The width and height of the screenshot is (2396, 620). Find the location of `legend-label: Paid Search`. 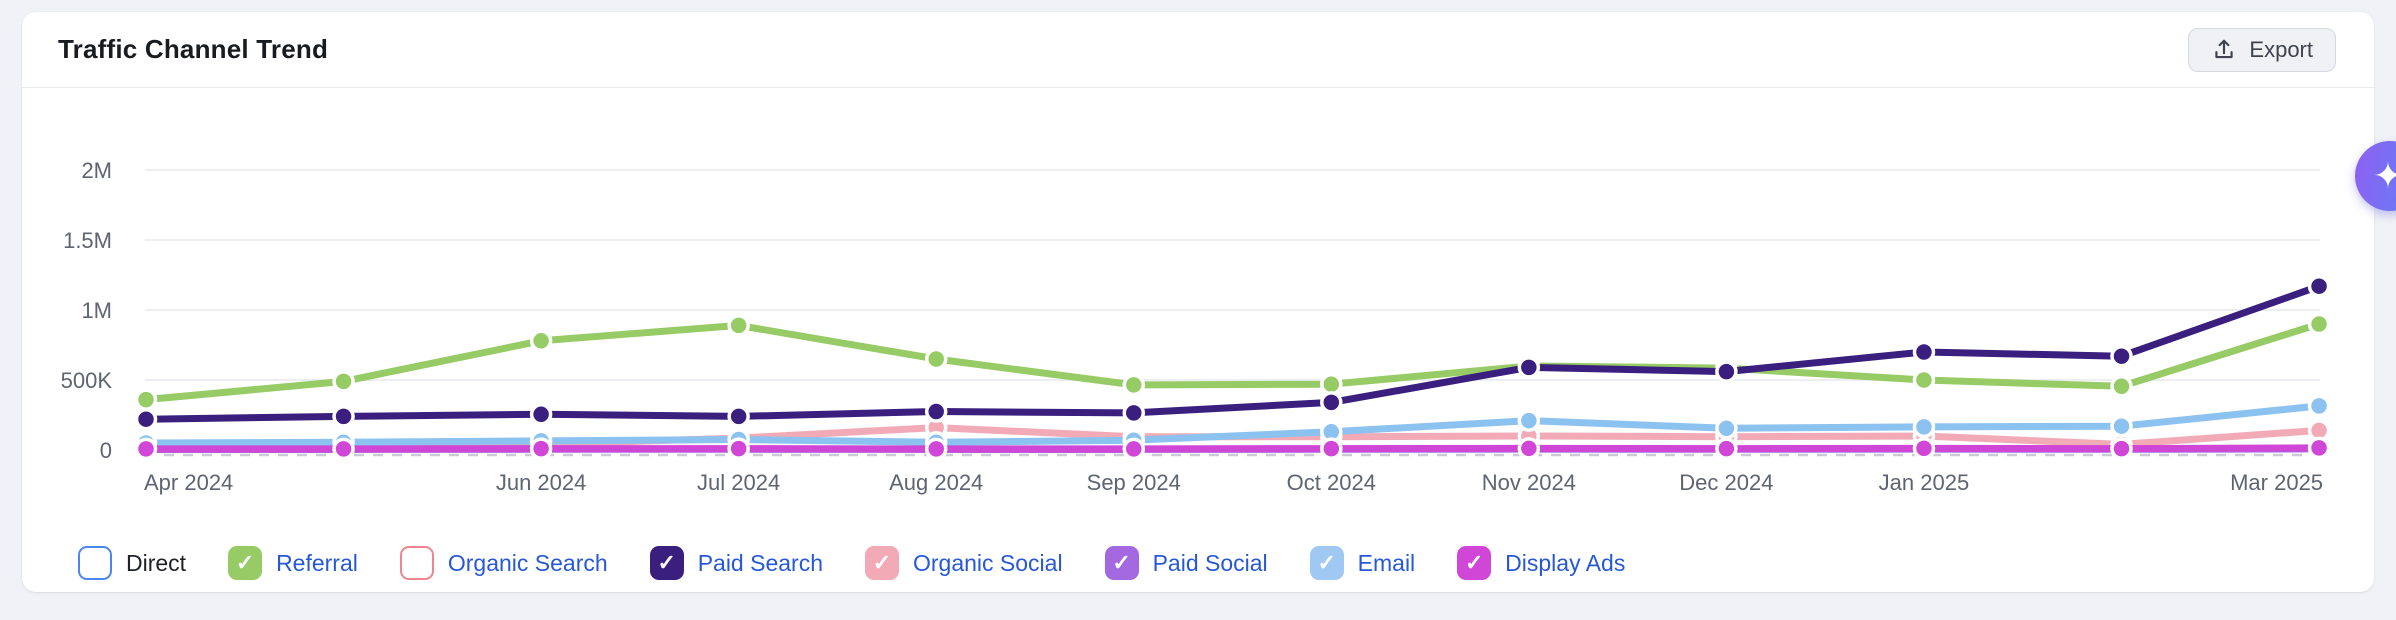

legend-label: Paid Search is located at coordinates (760, 562).